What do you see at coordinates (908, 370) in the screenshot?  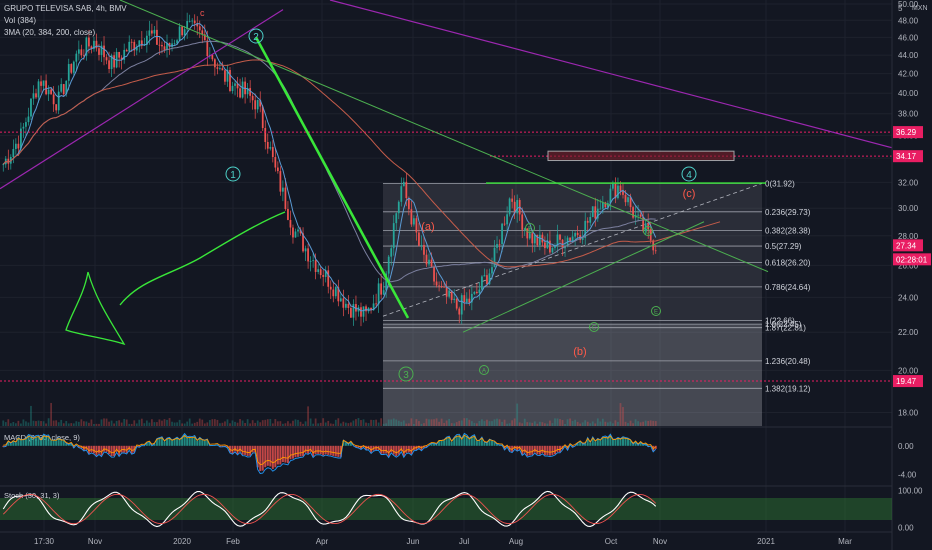 I see `price-tick-label: 20.00` at bounding box center [908, 370].